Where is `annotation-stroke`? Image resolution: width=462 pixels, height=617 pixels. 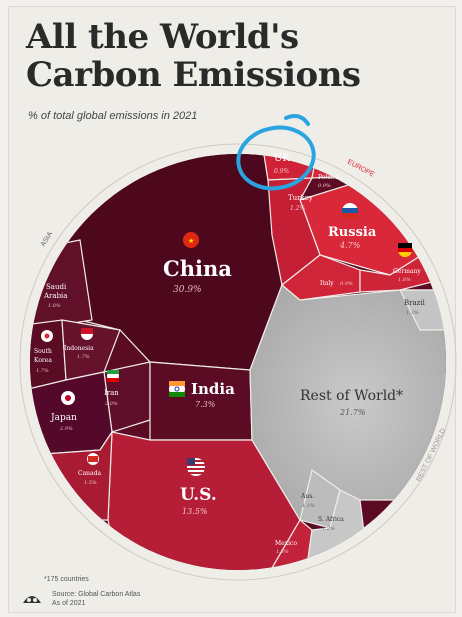 annotation-stroke is located at coordinates (297, 120).